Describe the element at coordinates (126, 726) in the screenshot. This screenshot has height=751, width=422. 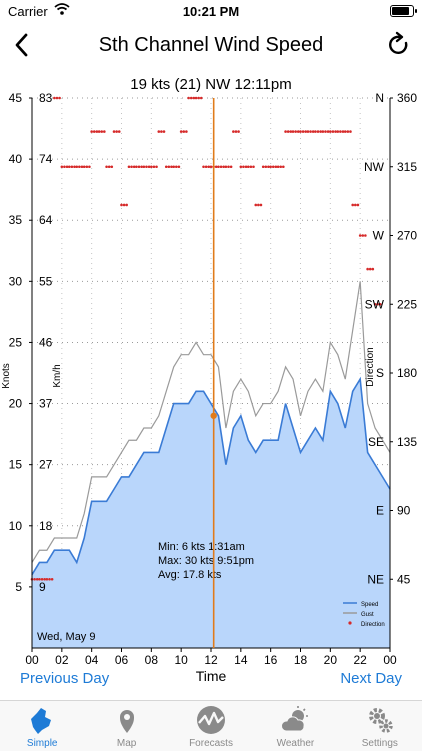
I see `tab-map: Map` at that location.